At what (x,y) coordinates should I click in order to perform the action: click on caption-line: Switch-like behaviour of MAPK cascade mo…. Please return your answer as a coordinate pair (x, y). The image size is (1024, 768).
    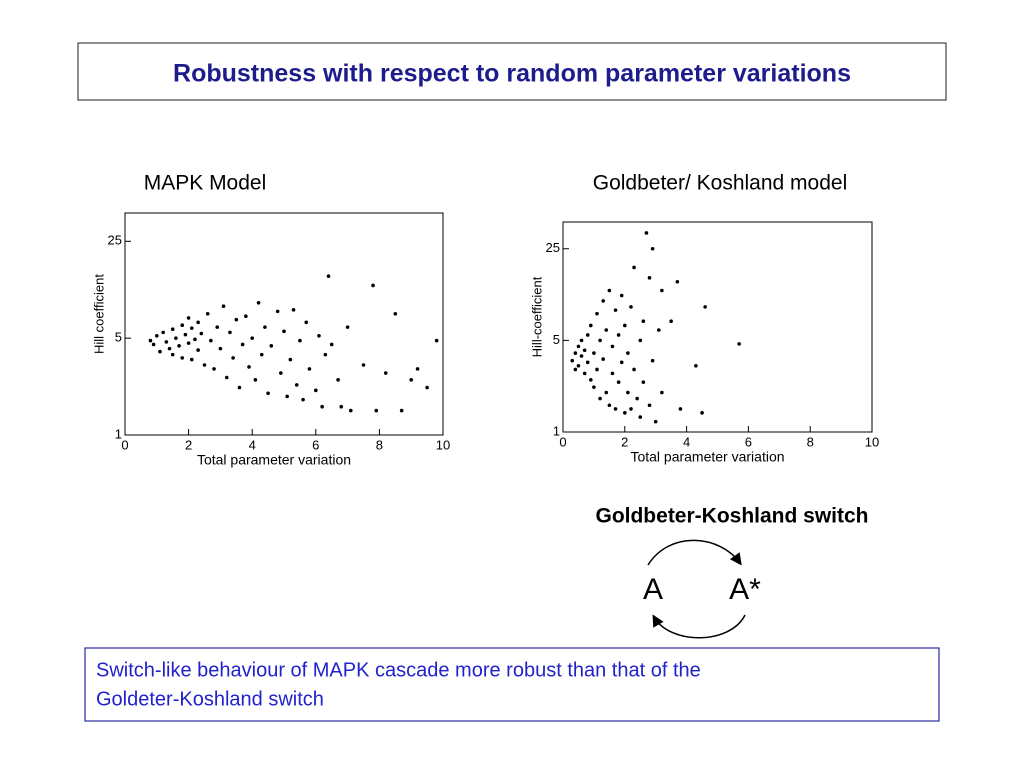
    Looking at the image, I should click on (398, 670).